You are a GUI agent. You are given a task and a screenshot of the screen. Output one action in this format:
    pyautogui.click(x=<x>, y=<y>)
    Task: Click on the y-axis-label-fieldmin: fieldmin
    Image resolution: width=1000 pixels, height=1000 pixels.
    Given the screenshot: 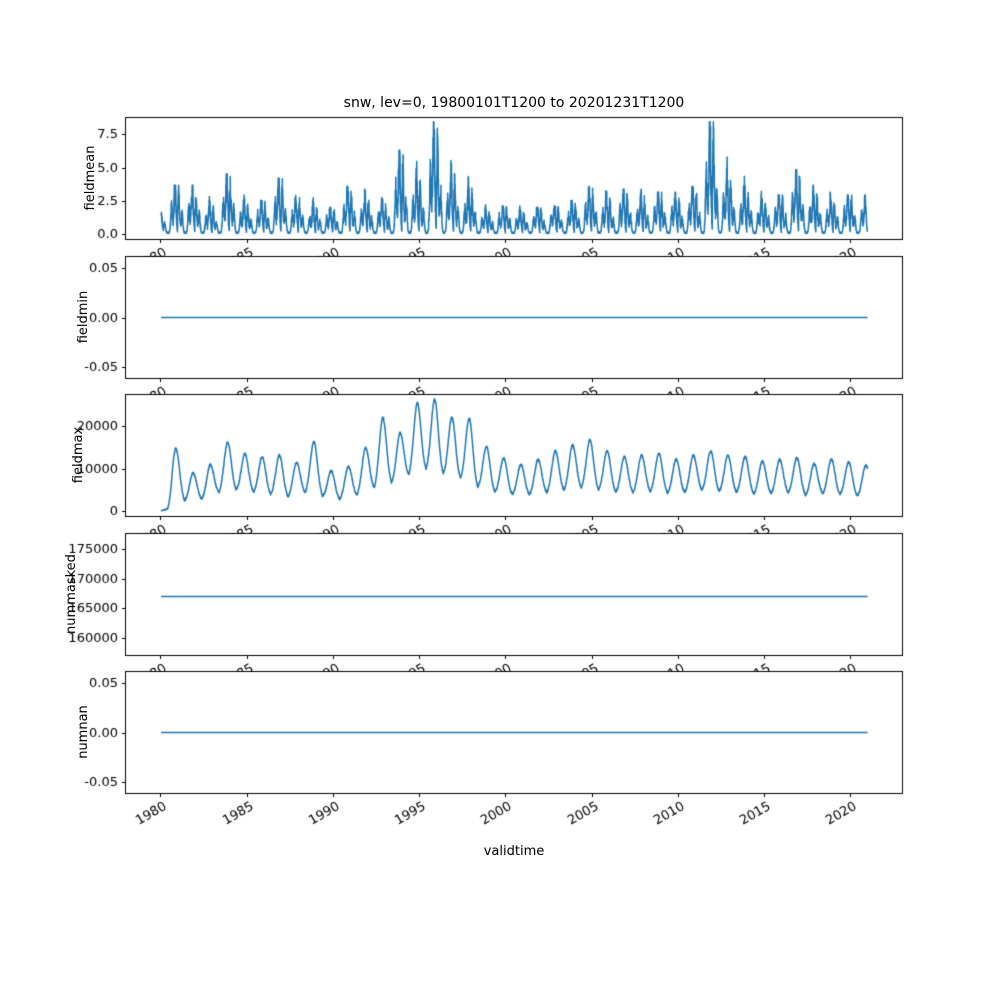 What is the action you would take?
    pyautogui.click(x=83, y=317)
    